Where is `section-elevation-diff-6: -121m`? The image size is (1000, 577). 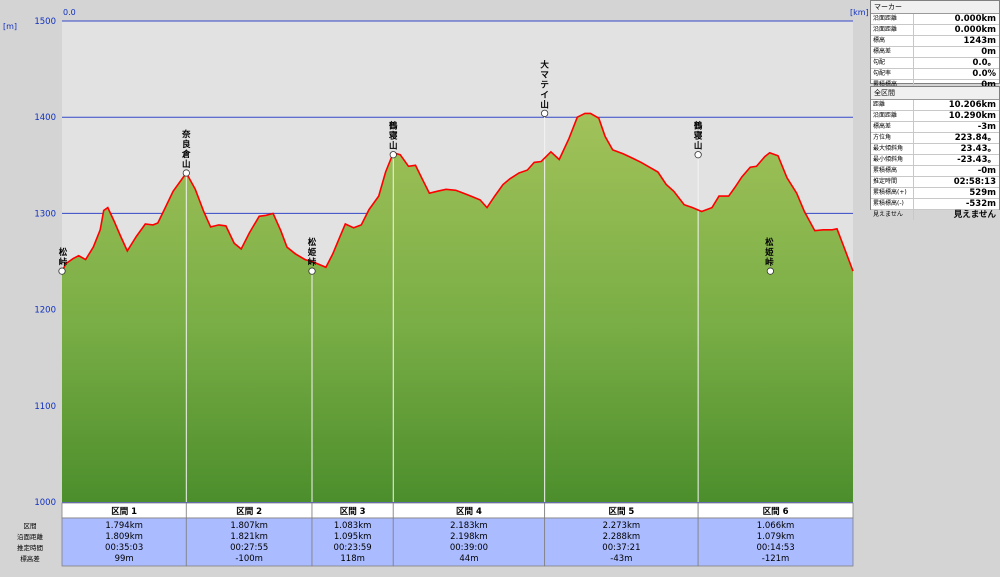 section-elevation-diff-6: -121m is located at coordinates (776, 559).